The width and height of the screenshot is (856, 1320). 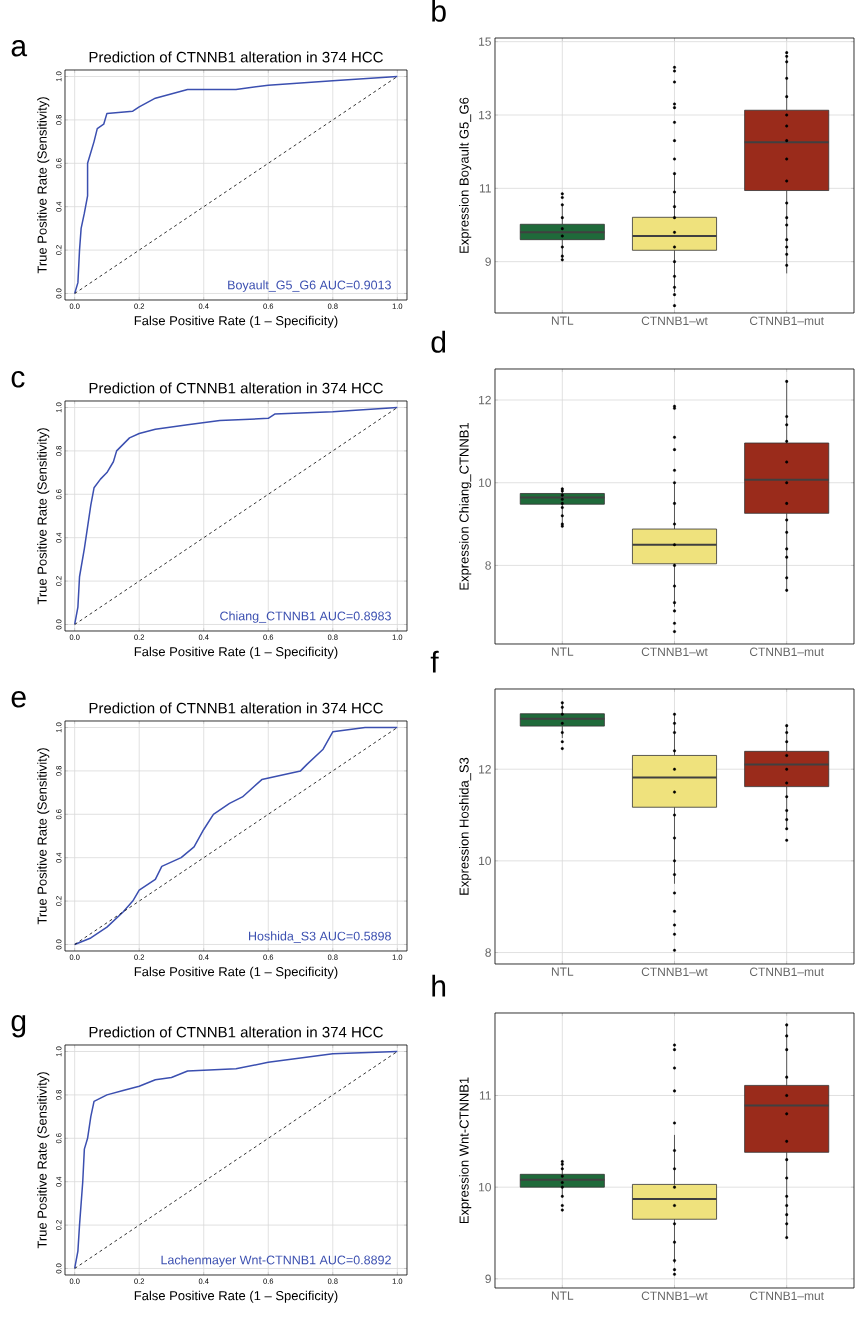 What do you see at coordinates (438, 341) in the screenshot?
I see `text: d` at bounding box center [438, 341].